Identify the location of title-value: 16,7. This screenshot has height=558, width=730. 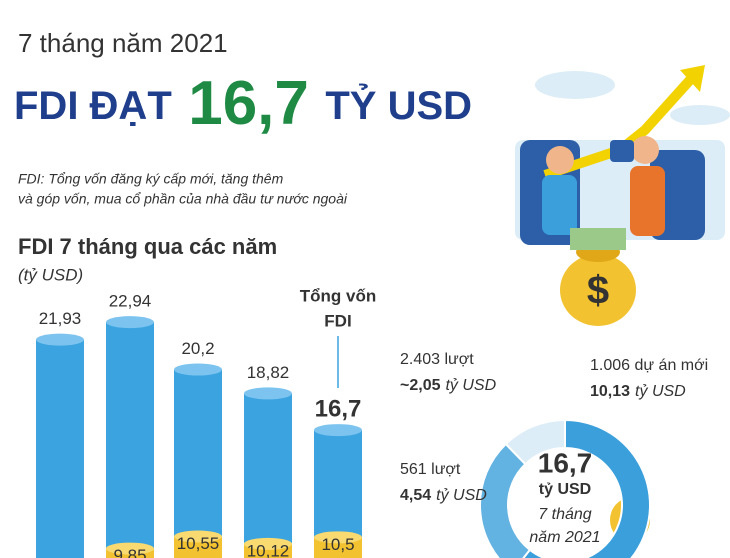
(248, 103).